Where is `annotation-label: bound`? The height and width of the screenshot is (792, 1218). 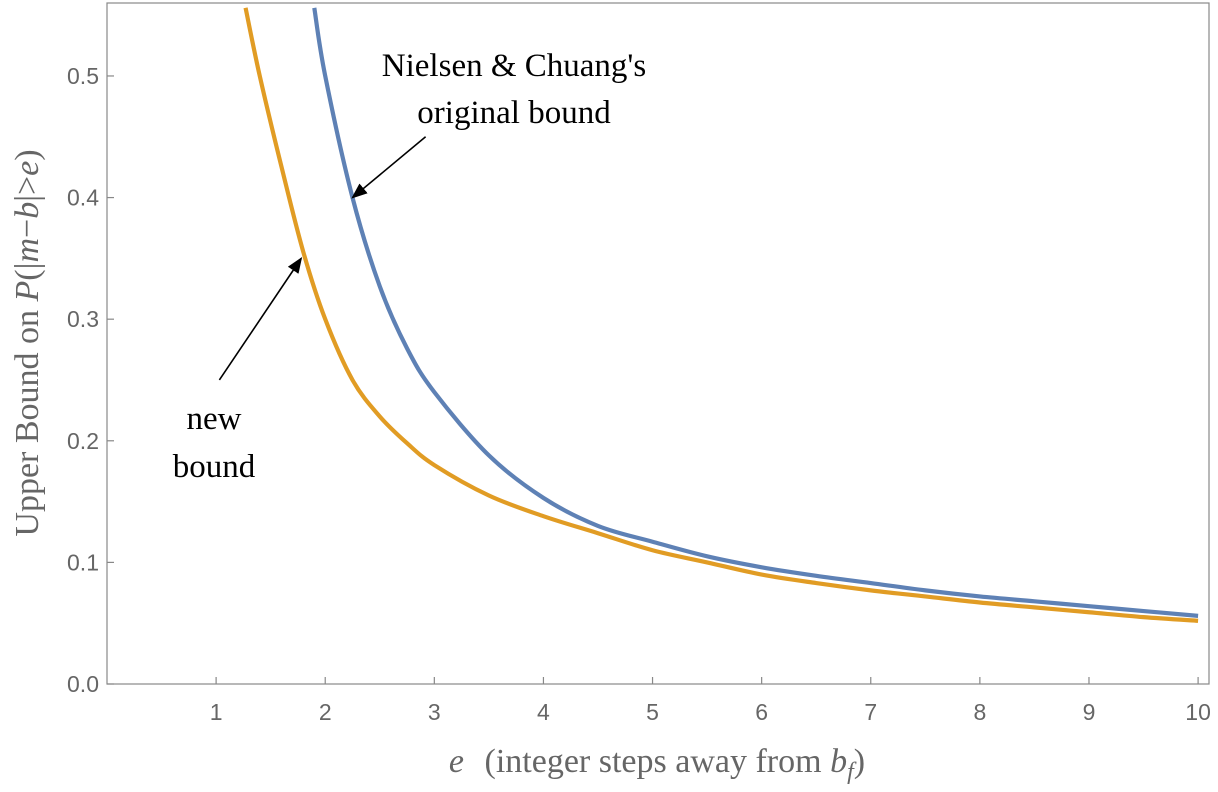
annotation-label: bound is located at coordinates (214, 467).